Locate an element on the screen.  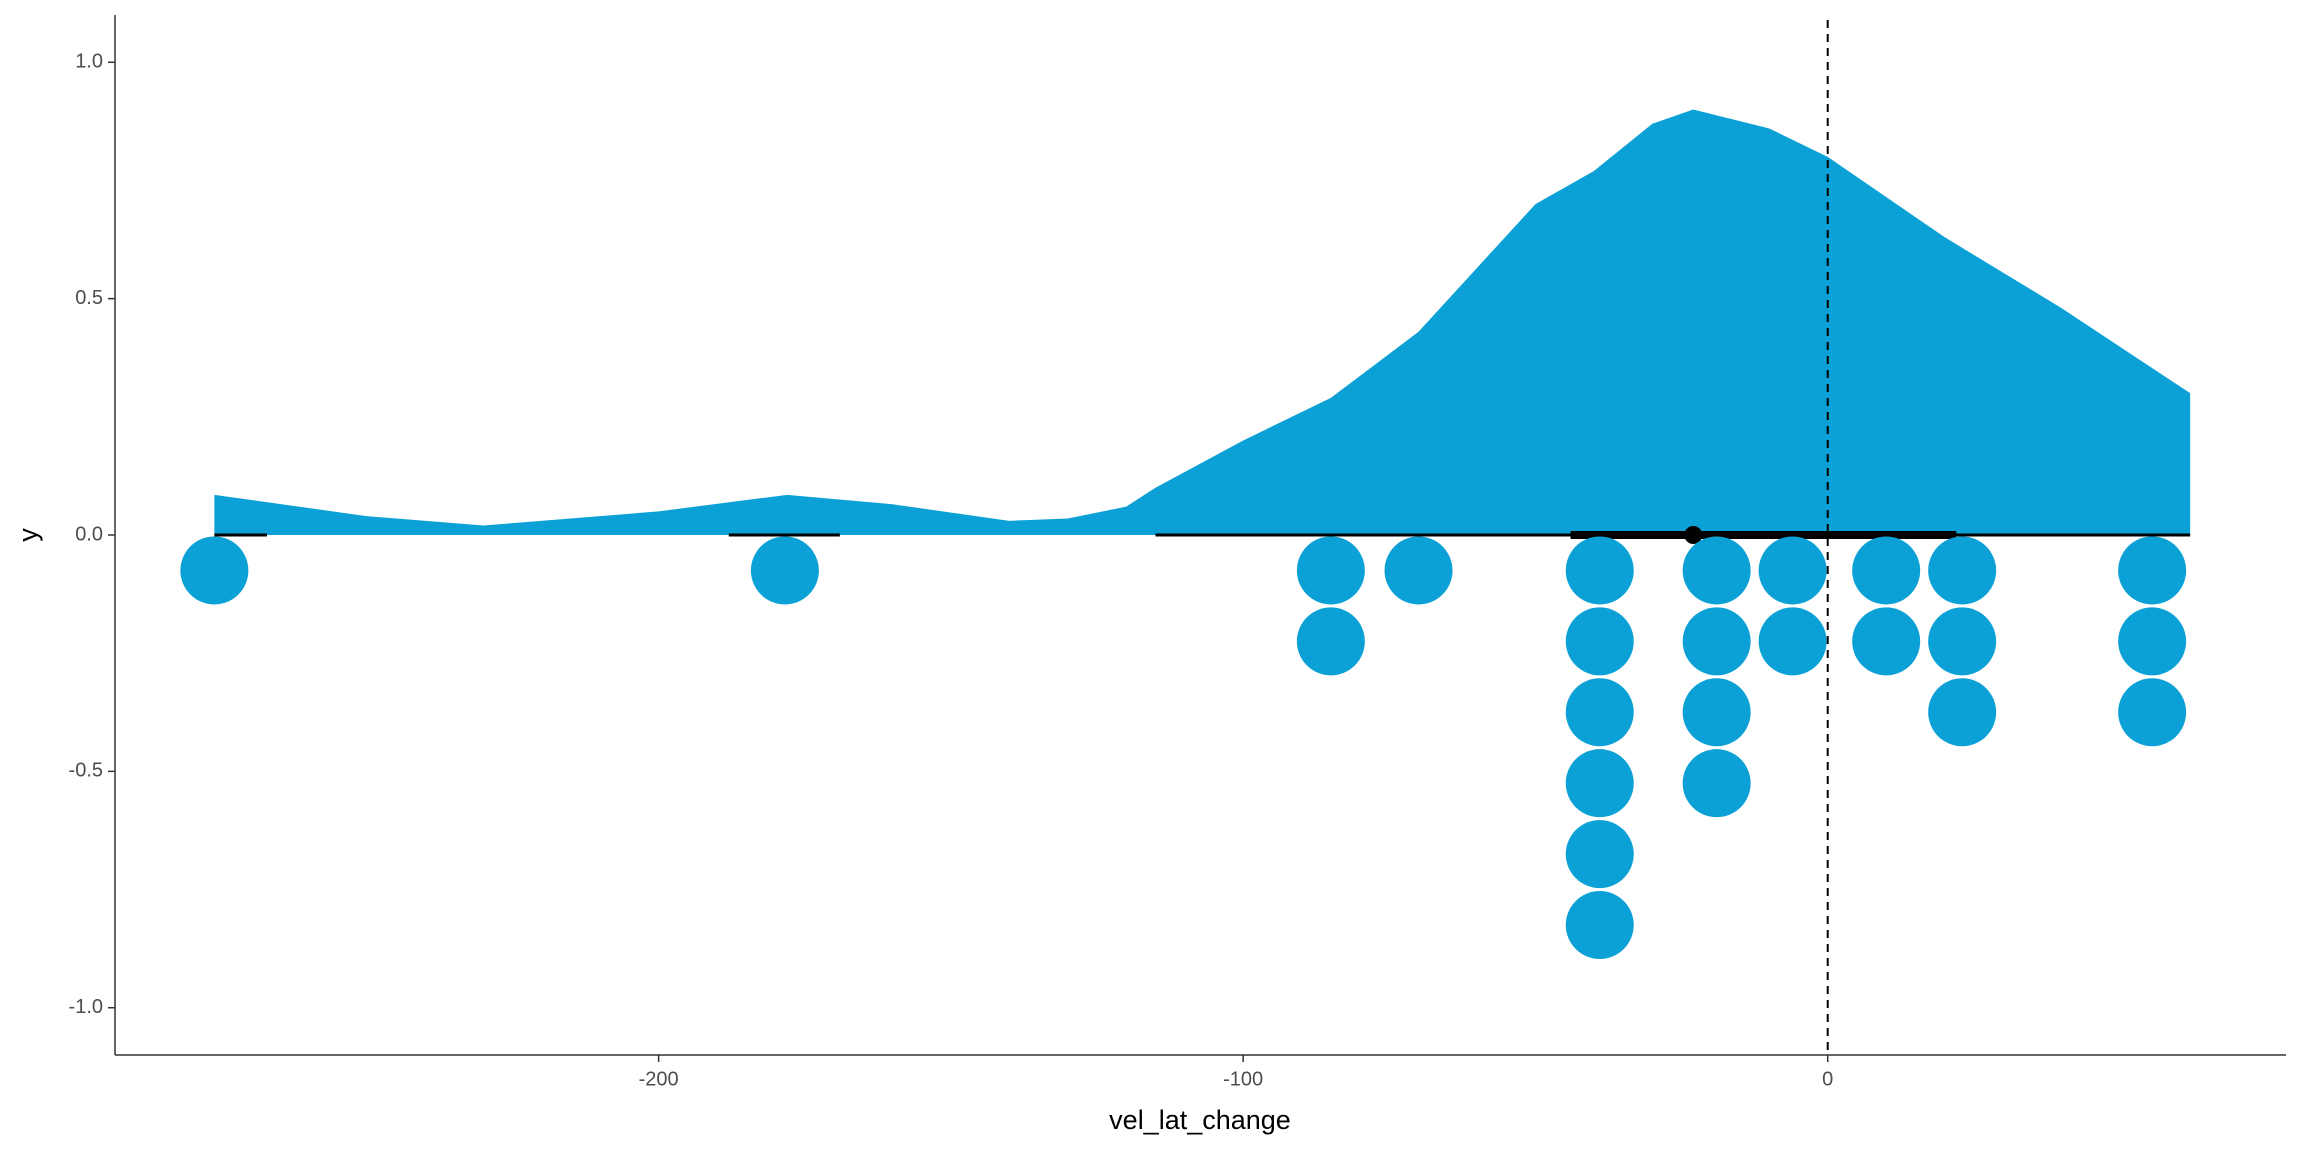
y-tick-label: -0.5 is located at coordinates (86, 771).